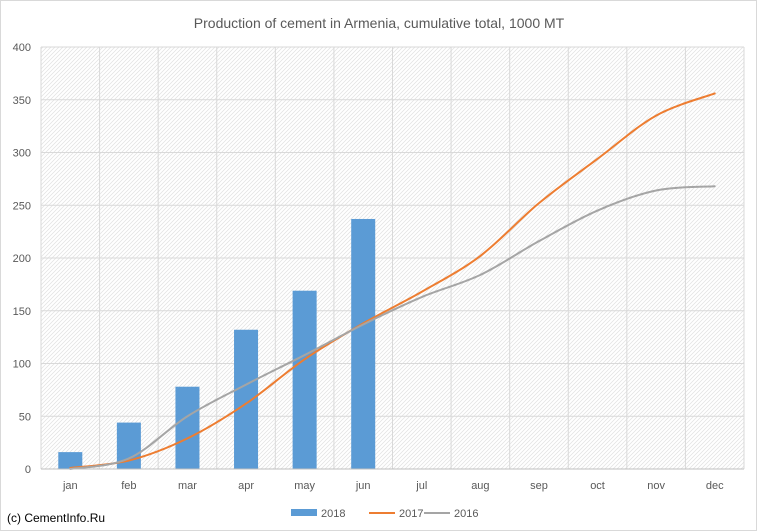  Describe the element at coordinates (22, 365) in the screenshot. I see `y-tick-label: 100` at that location.